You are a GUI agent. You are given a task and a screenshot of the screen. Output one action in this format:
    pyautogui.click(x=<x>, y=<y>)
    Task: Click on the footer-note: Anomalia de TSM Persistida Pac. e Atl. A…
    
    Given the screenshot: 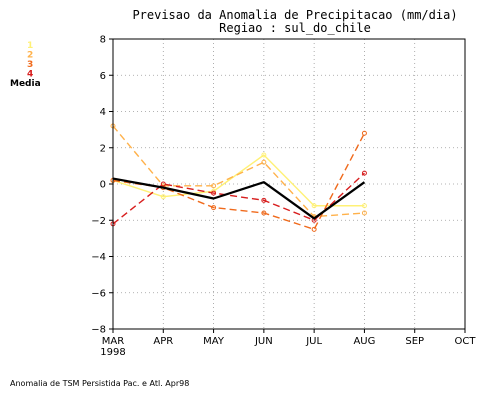 What is the action you would take?
    pyautogui.click(x=99, y=383)
    